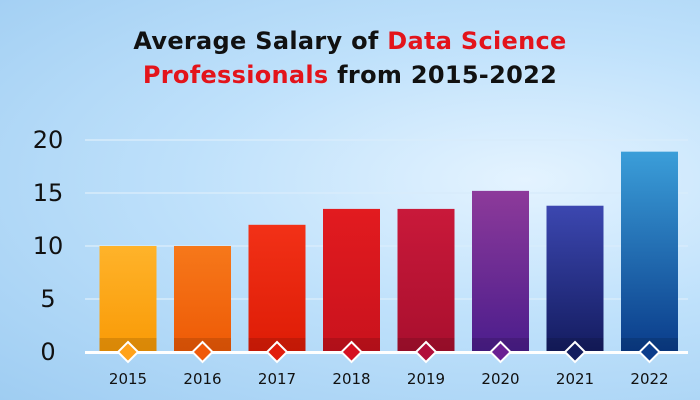 This screenshot has height=400, width=700. I want to click on y-tick-label-20: 20, so click(48, 140).